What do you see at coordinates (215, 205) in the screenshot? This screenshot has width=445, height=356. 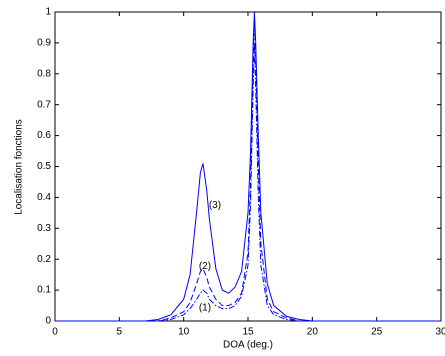 I see `series-label: (3)` at bounding box center [215, 205].